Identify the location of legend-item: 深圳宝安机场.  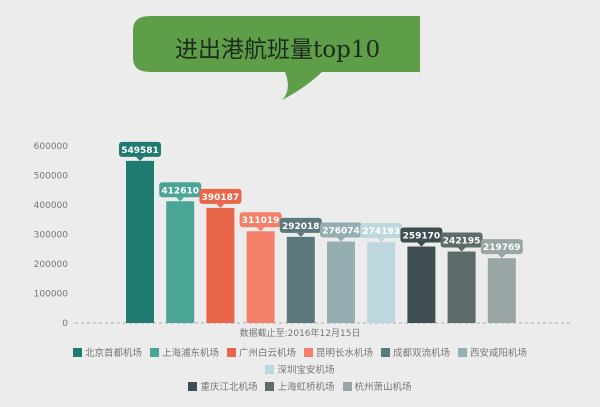
(300, 370).